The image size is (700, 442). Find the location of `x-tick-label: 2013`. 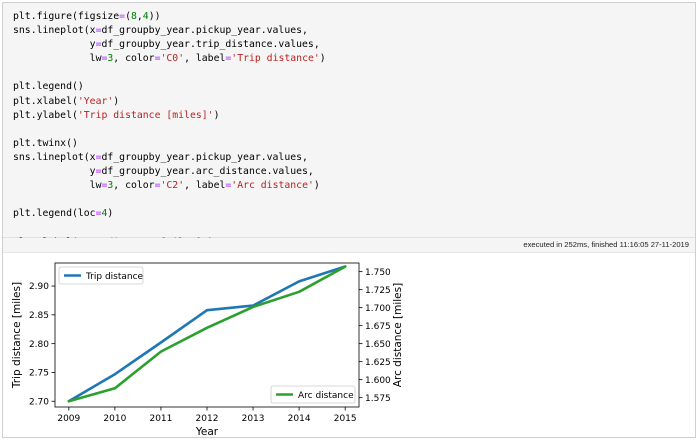

x-tick-label: 2013 is located at coordinates (253, 419).